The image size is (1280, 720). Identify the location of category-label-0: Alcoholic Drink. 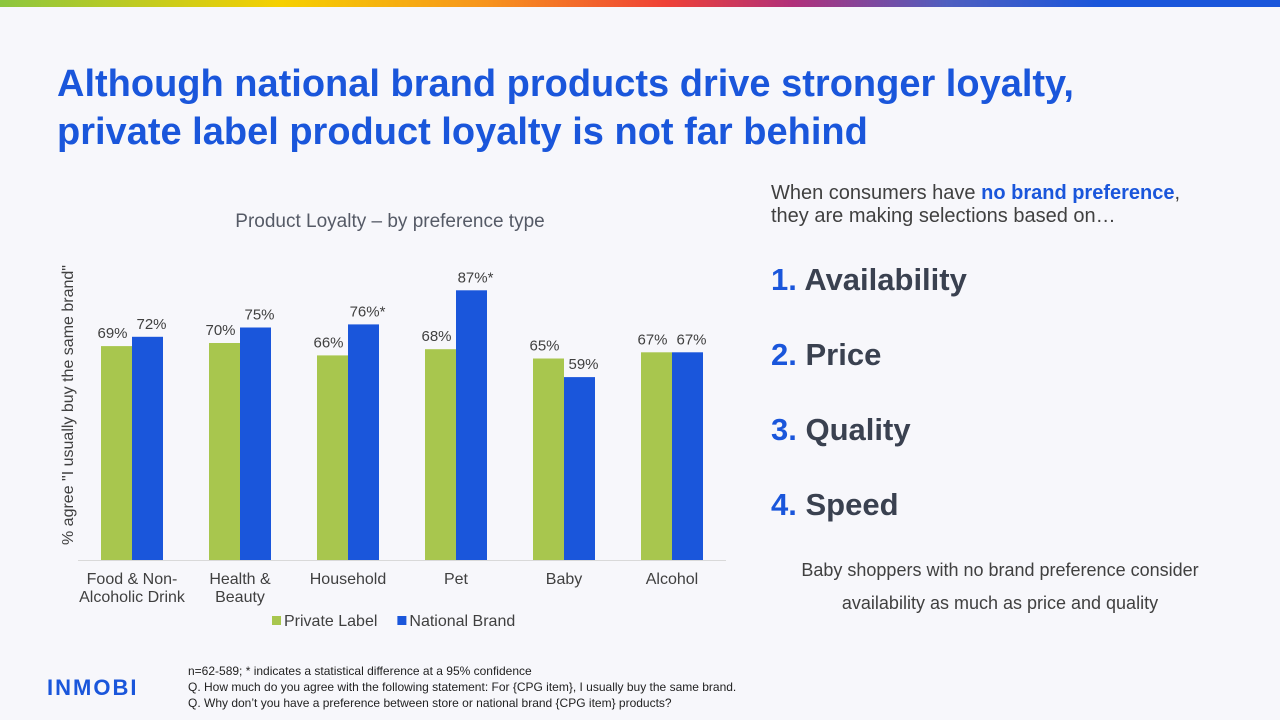
(132, 597).